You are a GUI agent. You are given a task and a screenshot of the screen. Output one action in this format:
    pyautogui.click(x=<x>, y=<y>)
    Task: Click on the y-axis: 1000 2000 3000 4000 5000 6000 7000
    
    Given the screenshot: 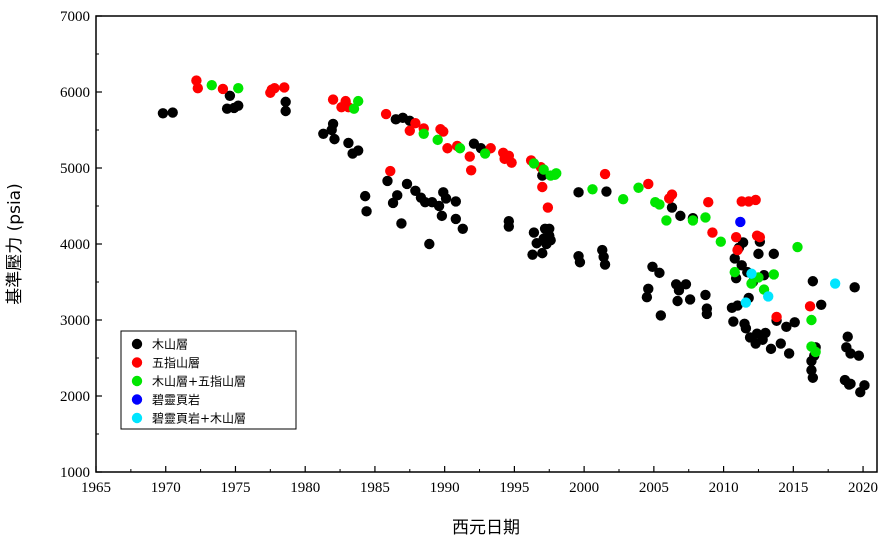 What is the action you would take?
    pyautogui.click(x=81, y=245)
    